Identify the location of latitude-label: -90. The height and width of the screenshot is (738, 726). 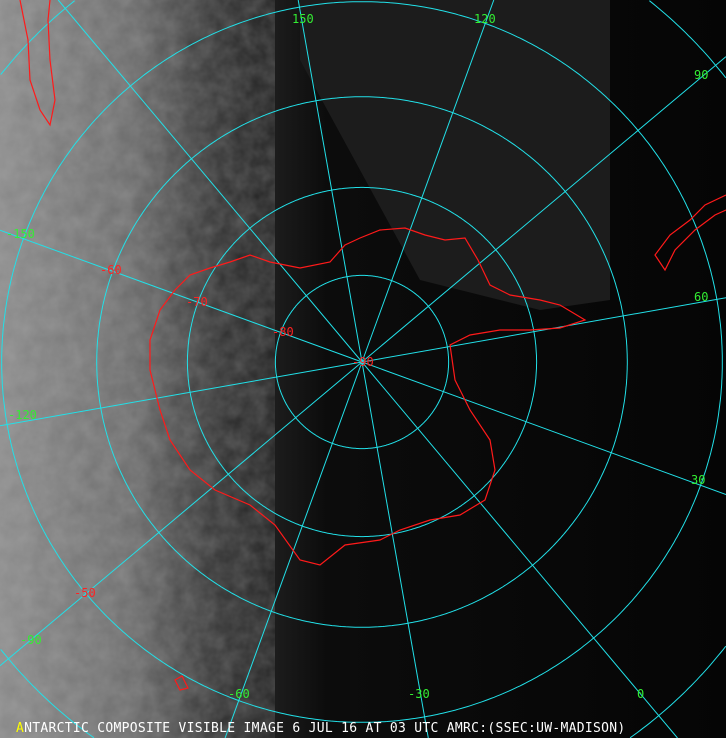
(363, 362).